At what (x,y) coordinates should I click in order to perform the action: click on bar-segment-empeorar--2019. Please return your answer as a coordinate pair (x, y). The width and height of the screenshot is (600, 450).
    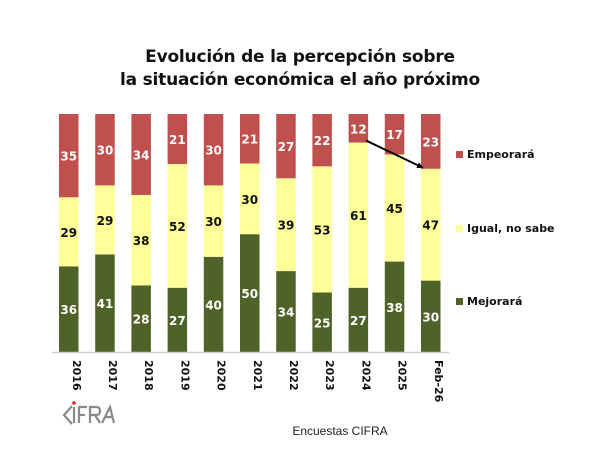
    Looking at the image, I should click on (177, 139).